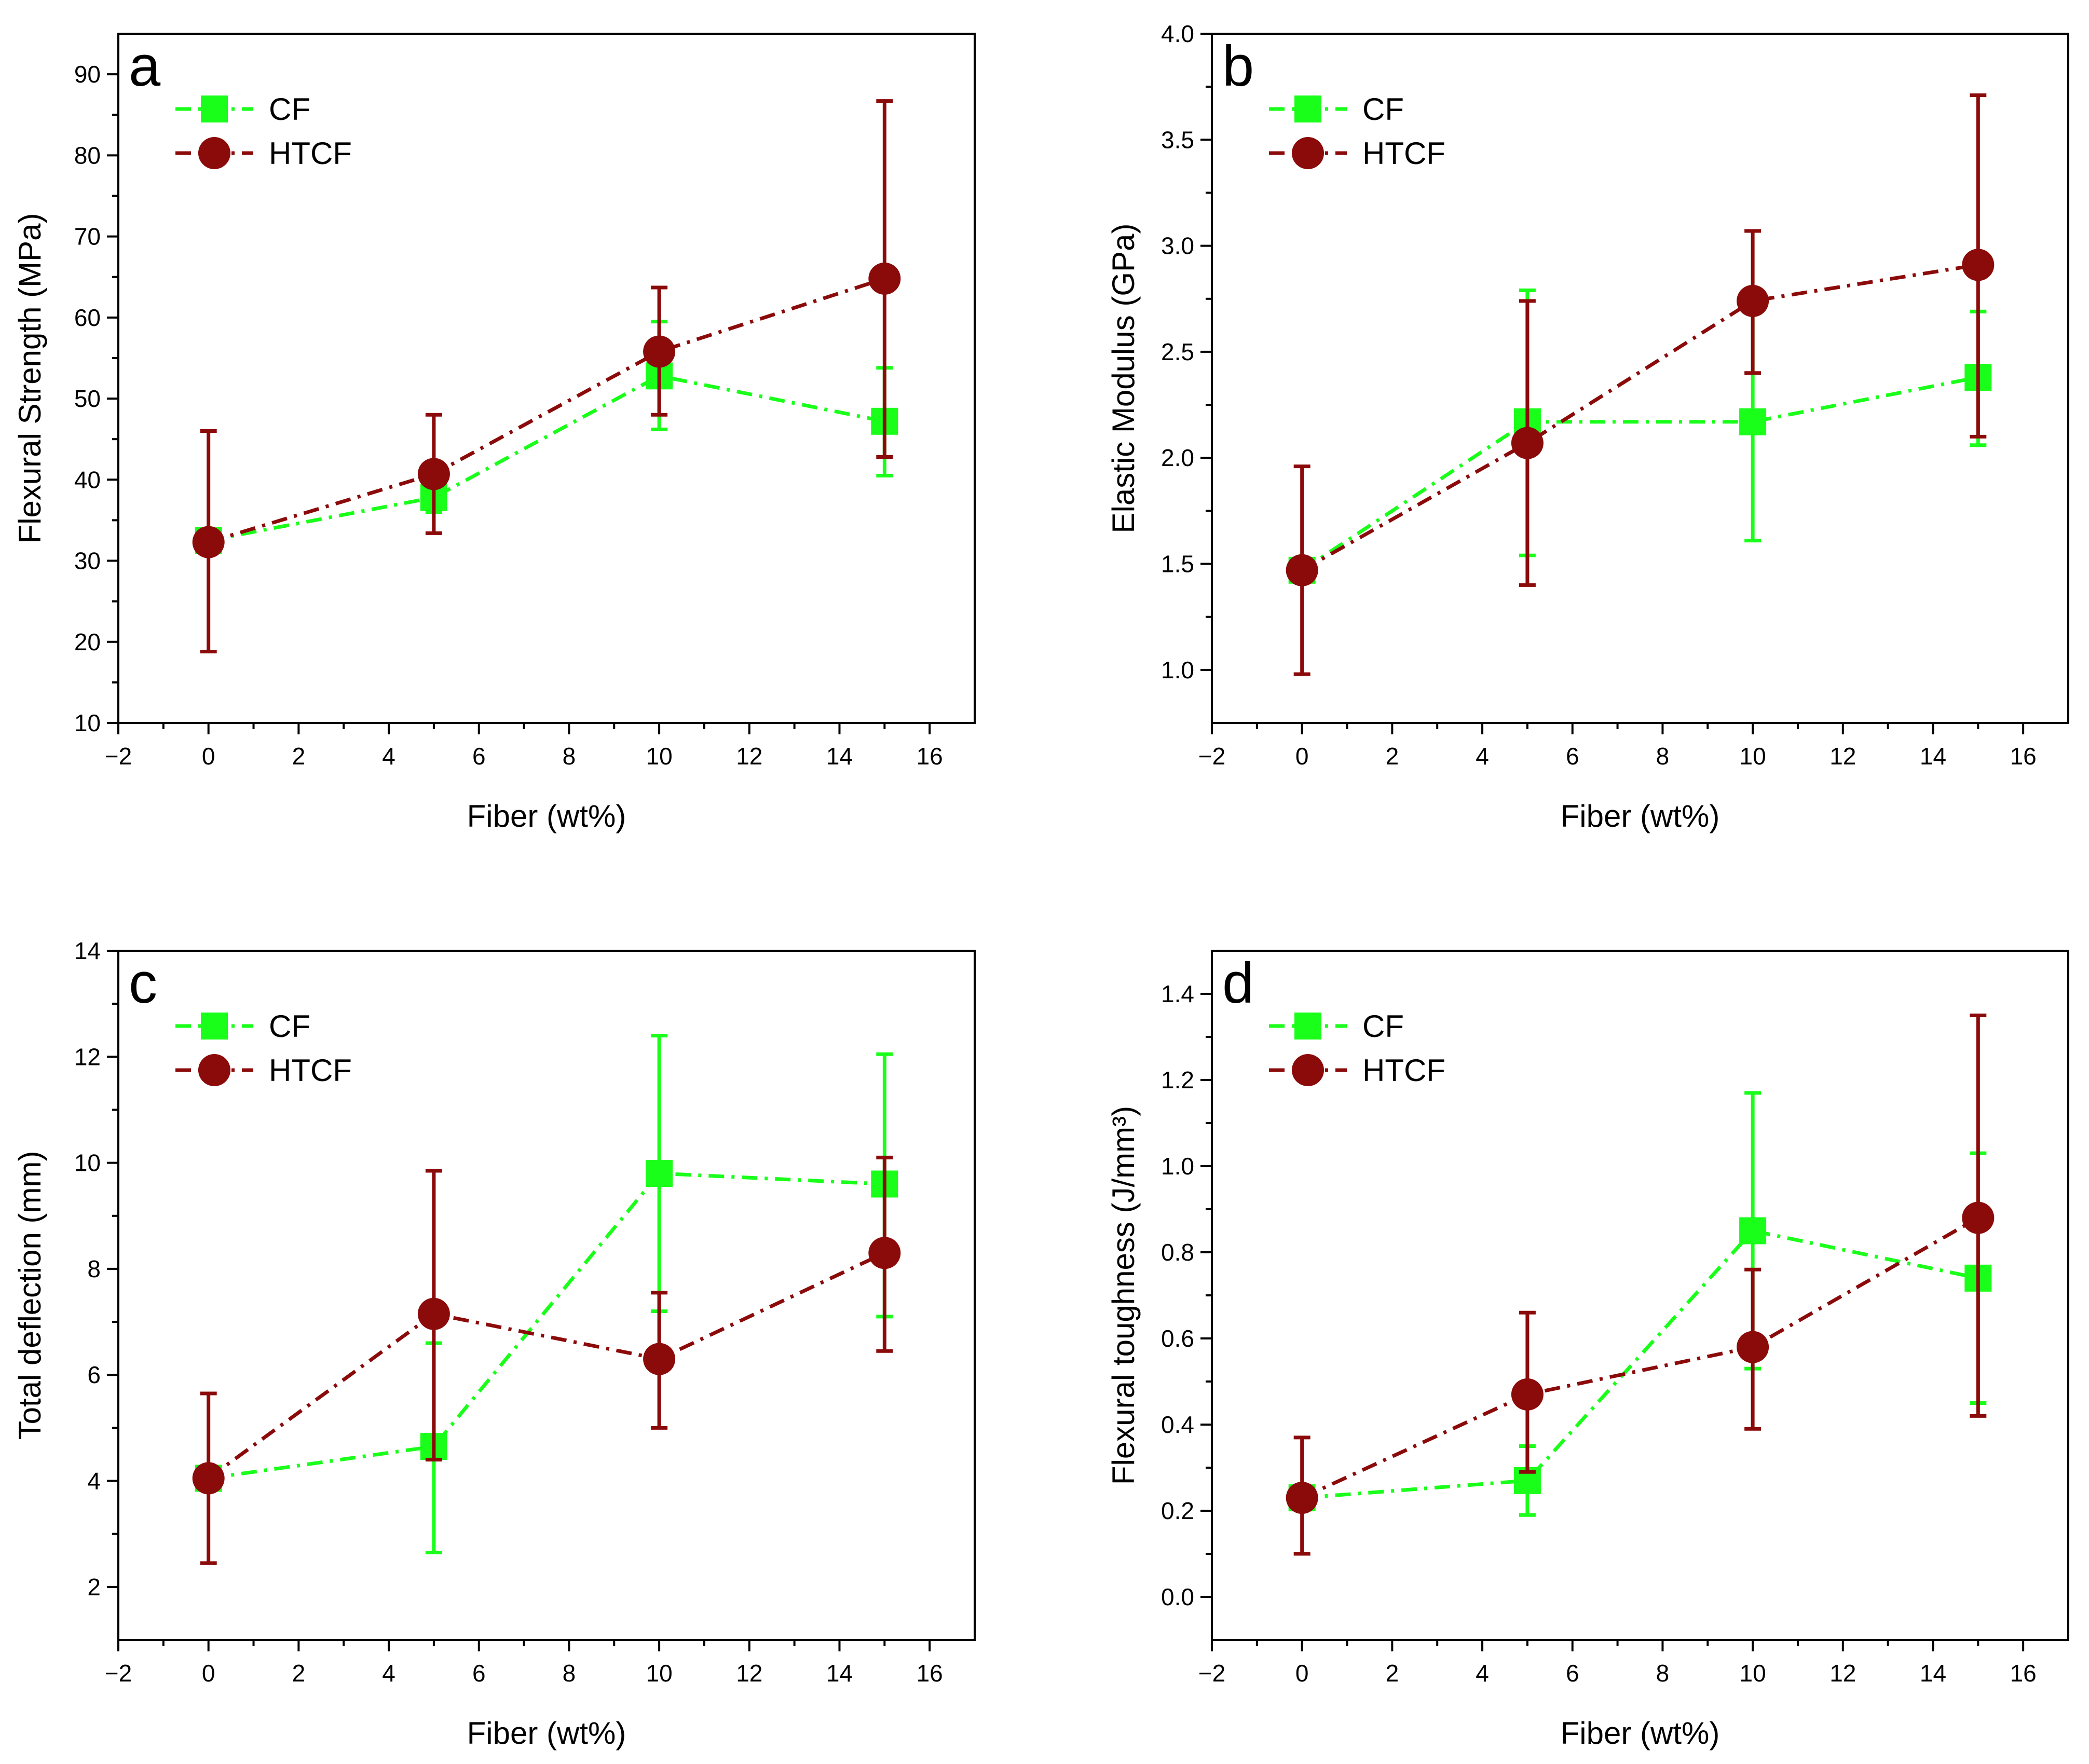 This screenshot has height=1764, width=2089. I want to click on y-axis-title: Elastic Modulus (GPa), so click(1124, 379).